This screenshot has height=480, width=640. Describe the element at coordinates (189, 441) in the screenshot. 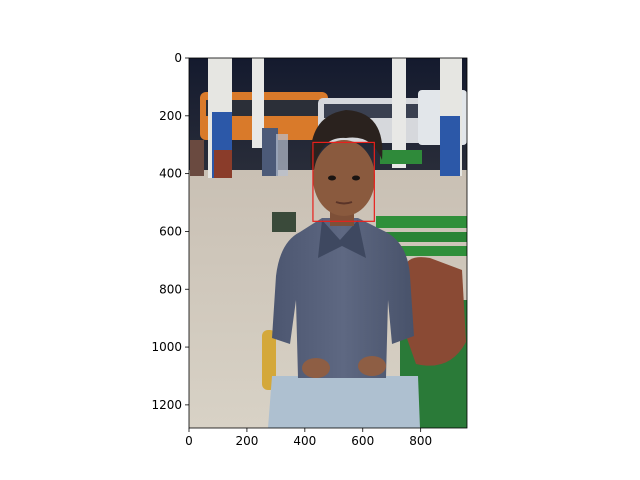

I see `x-tick-label: 0` at that location.